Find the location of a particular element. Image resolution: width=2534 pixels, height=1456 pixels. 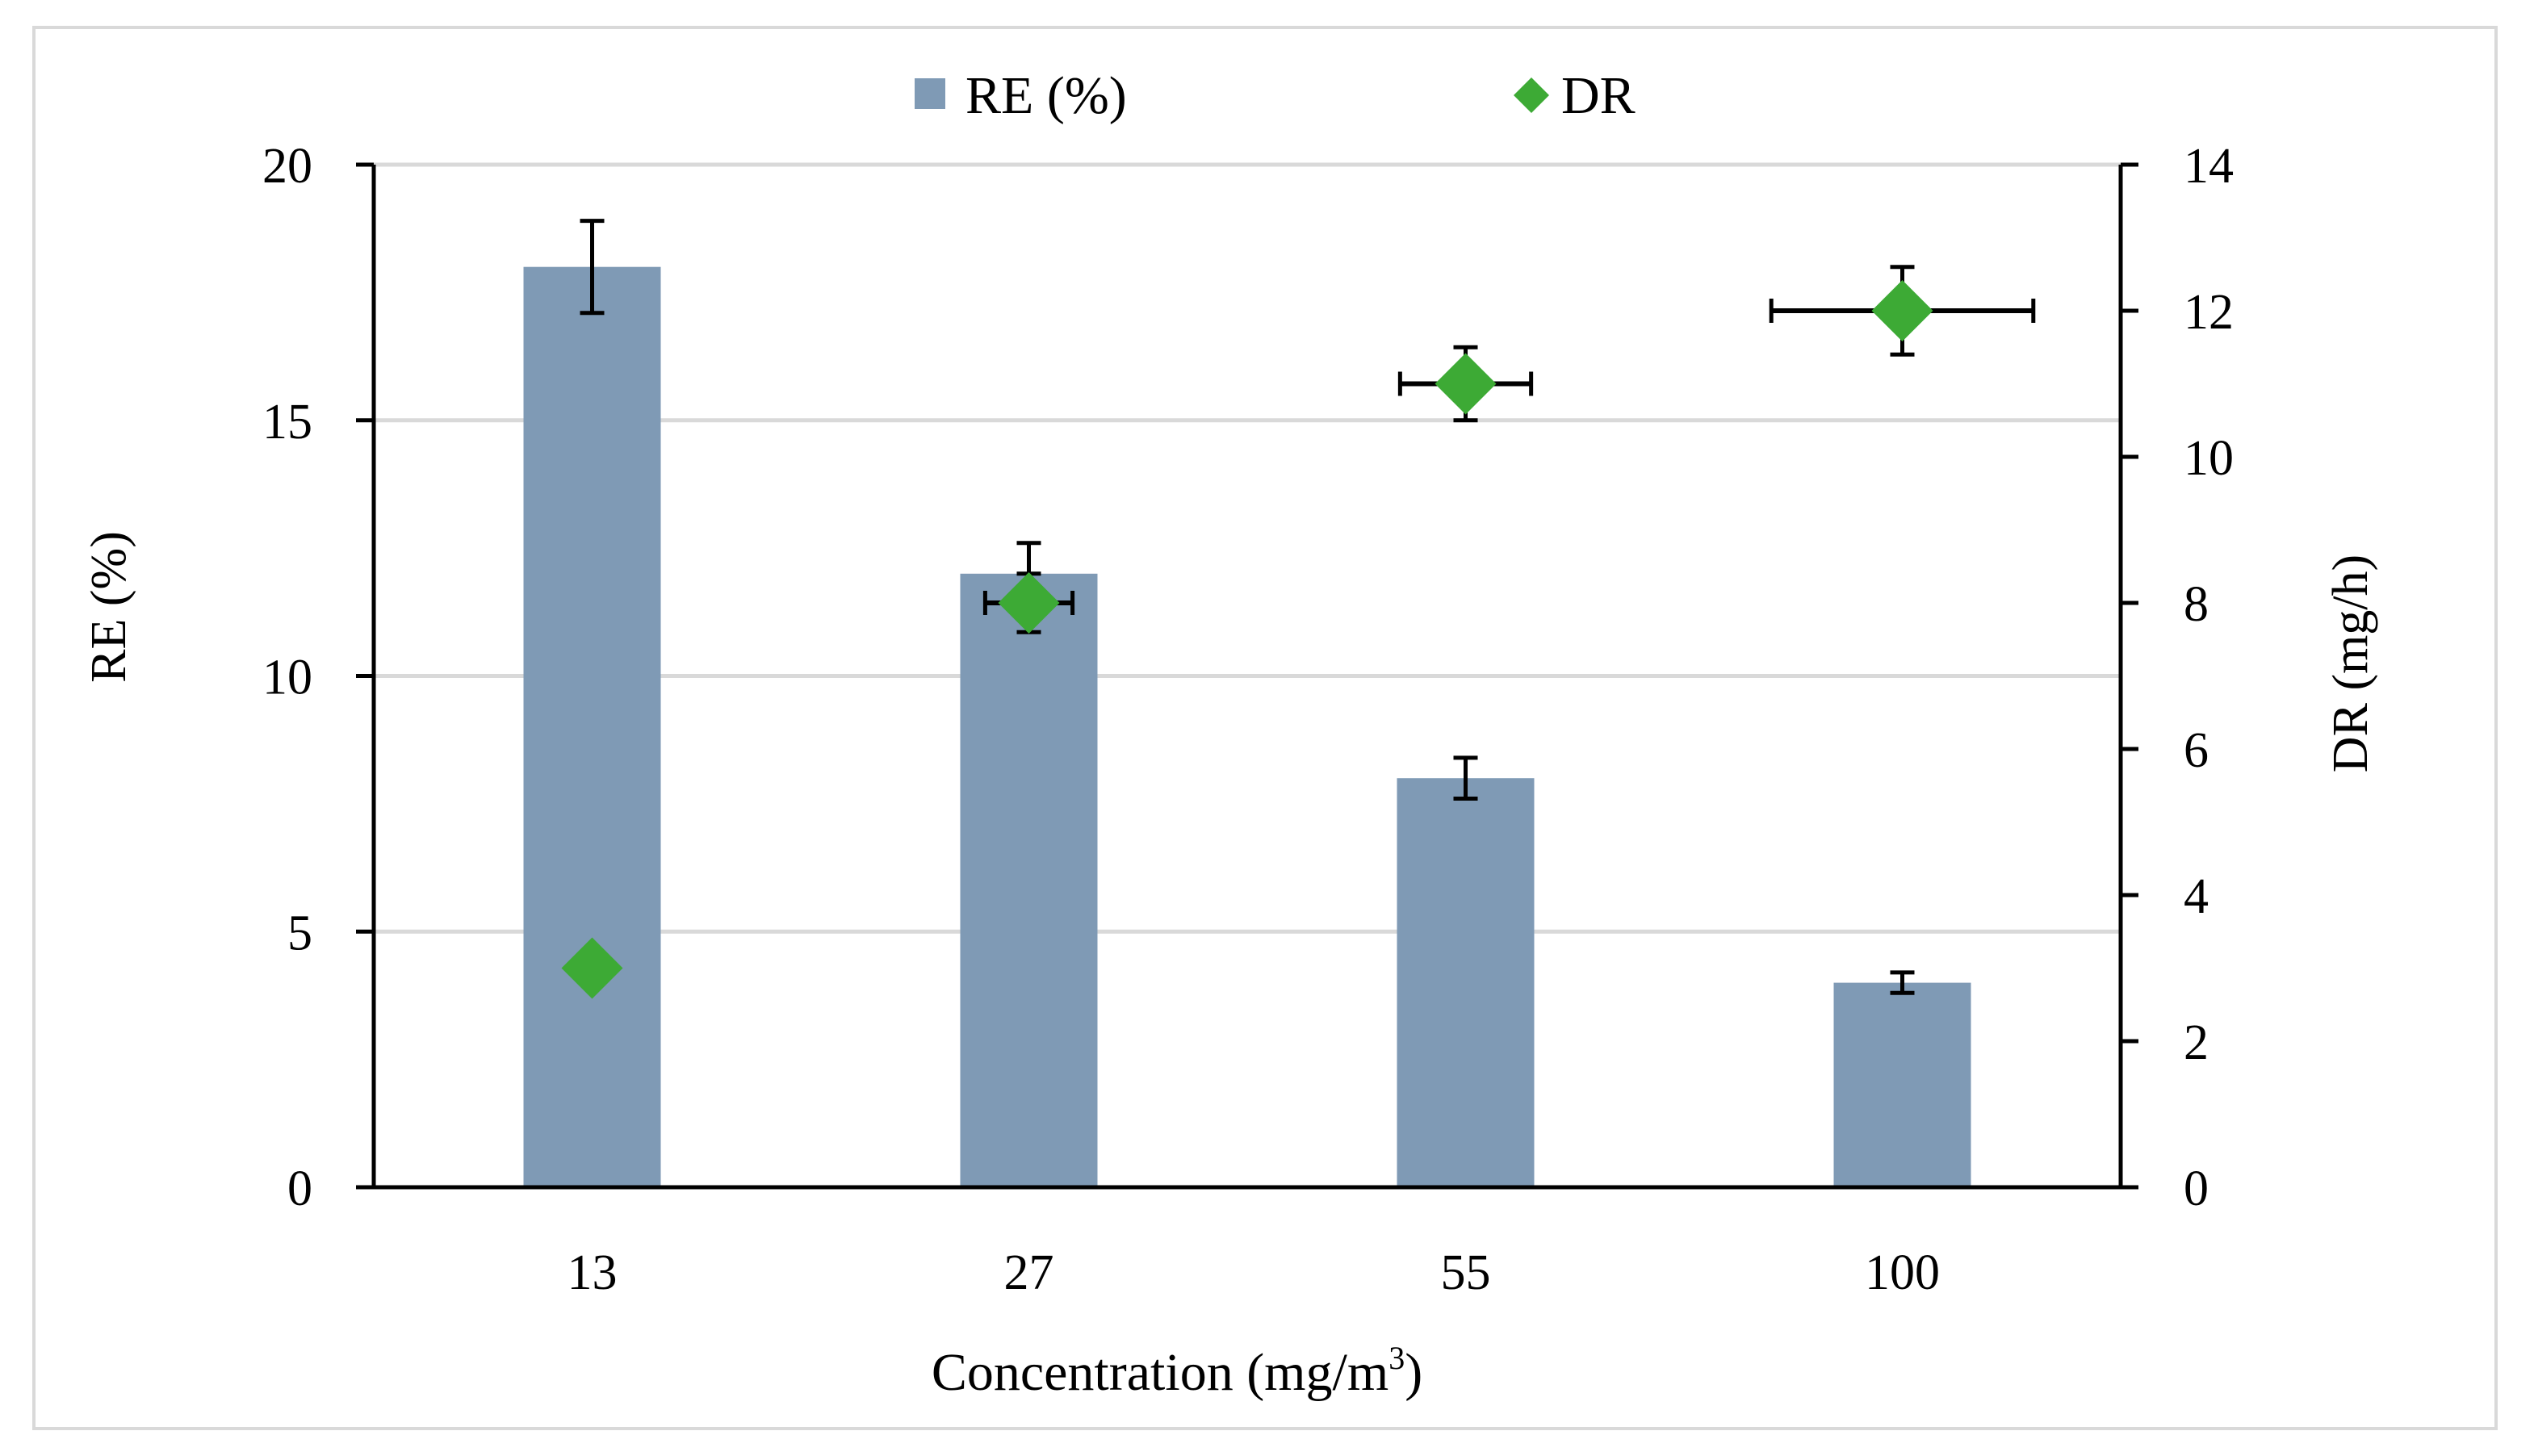

x-tick-label-27: 27 is located at coordinates (1029, 1272).